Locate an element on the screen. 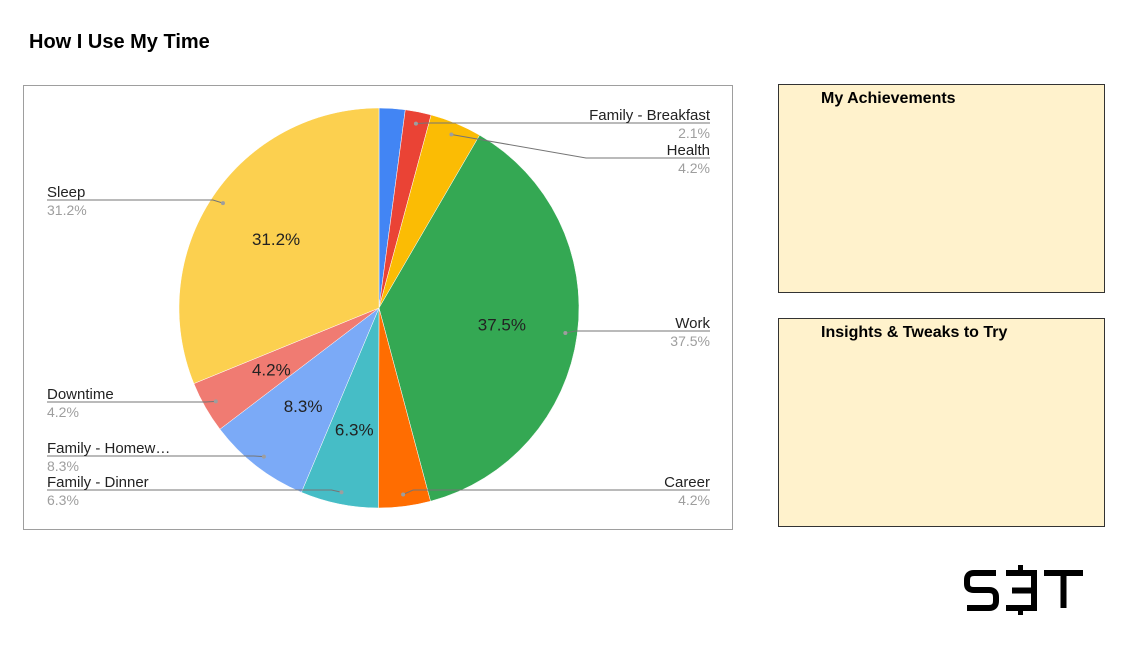 This screenshot has height=650, width=1135. slice-percent-label-family-breakfast-1: 2.1% is located at coordinates (694, 133).